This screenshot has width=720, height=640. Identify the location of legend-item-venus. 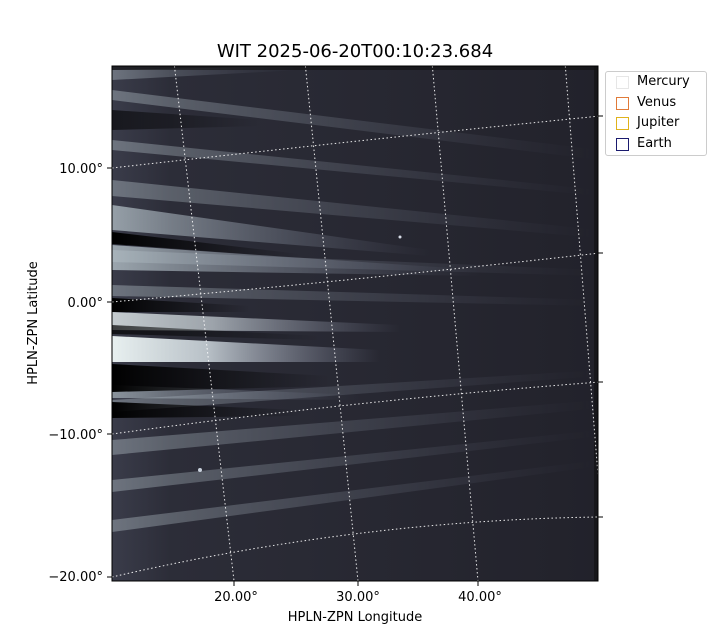
(622, 103).